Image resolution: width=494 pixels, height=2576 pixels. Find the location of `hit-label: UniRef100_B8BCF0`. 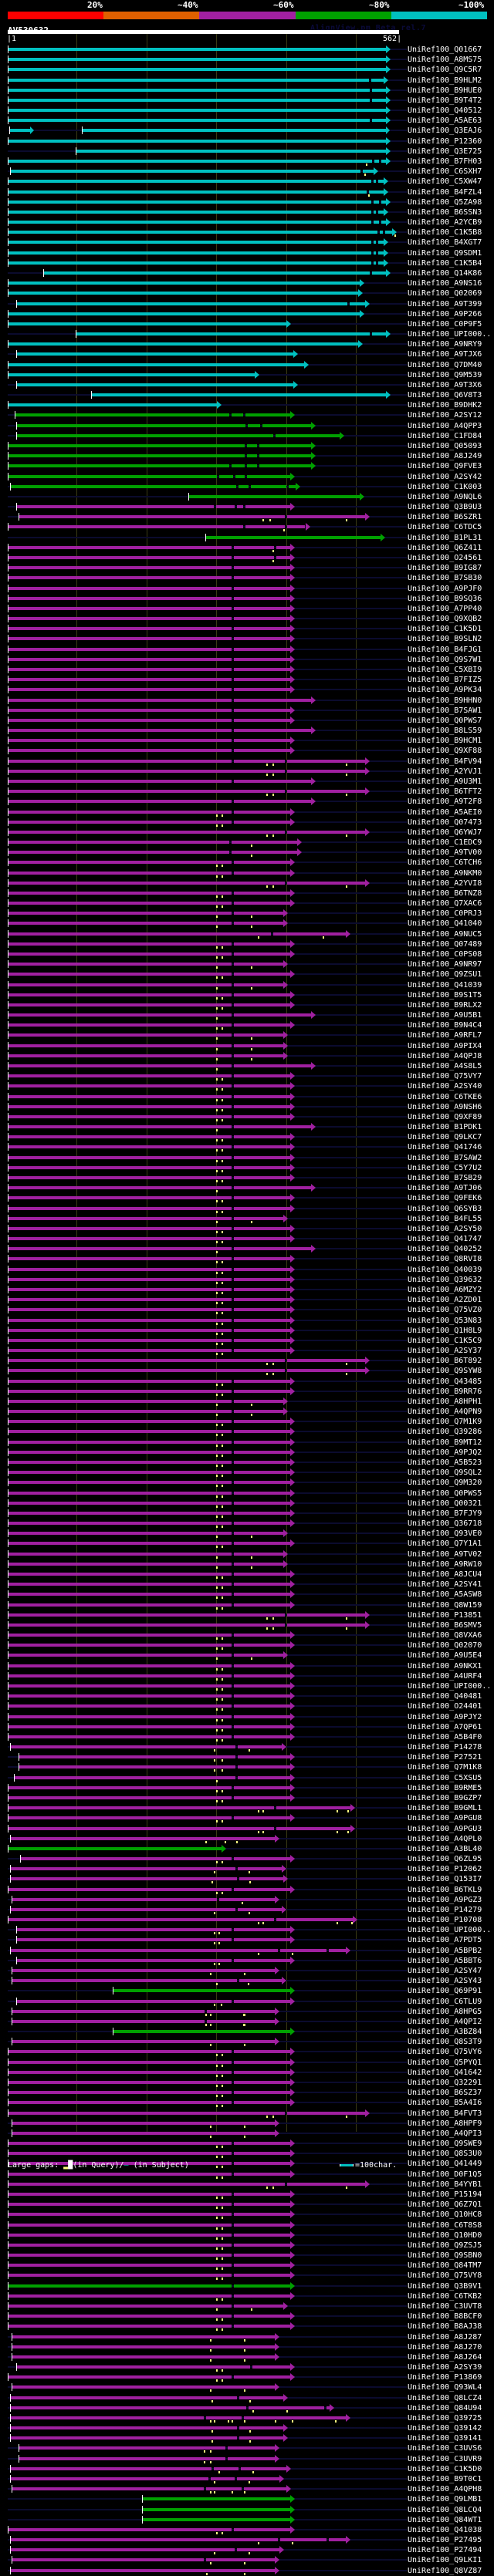

hit-label: UniRef100_B8BCF0 is located at coordinates (445, 2316).